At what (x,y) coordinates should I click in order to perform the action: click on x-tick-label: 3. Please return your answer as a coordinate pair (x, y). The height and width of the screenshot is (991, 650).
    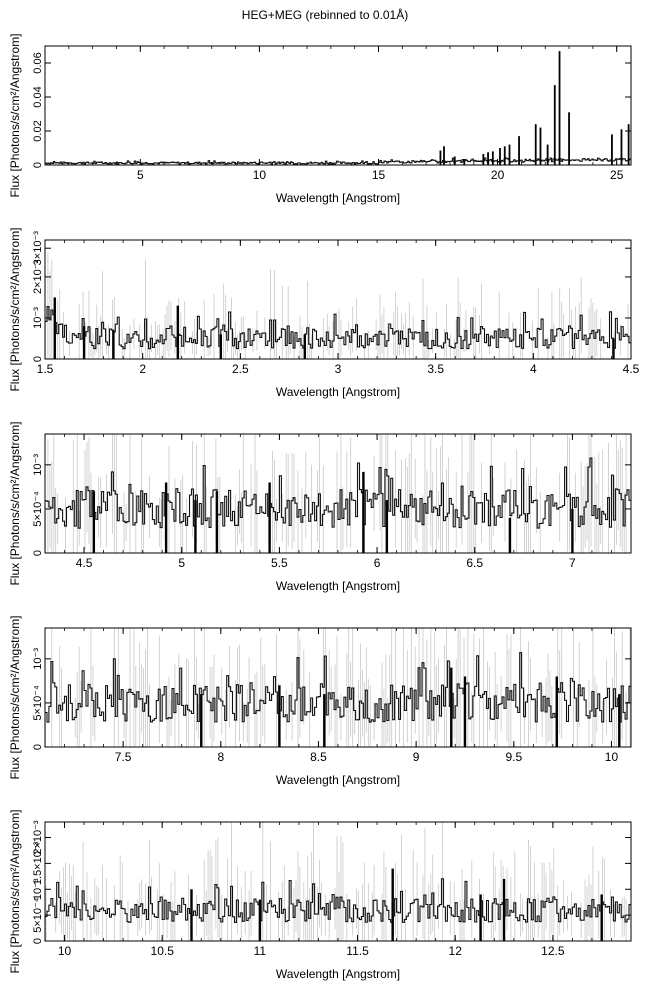
    Looking at the image, I should click on (338, 369).